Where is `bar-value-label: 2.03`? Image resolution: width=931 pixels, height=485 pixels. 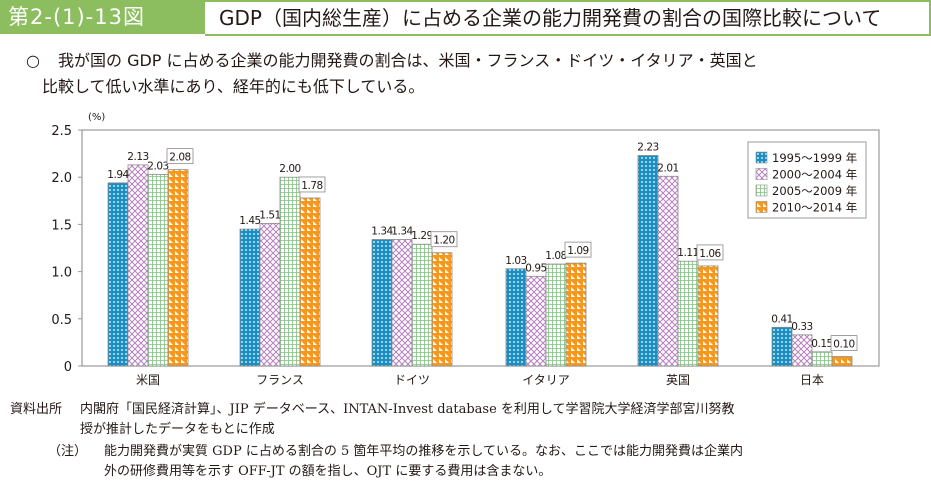 bar-value-label: 2.03 is located at coordinates (157, 166).